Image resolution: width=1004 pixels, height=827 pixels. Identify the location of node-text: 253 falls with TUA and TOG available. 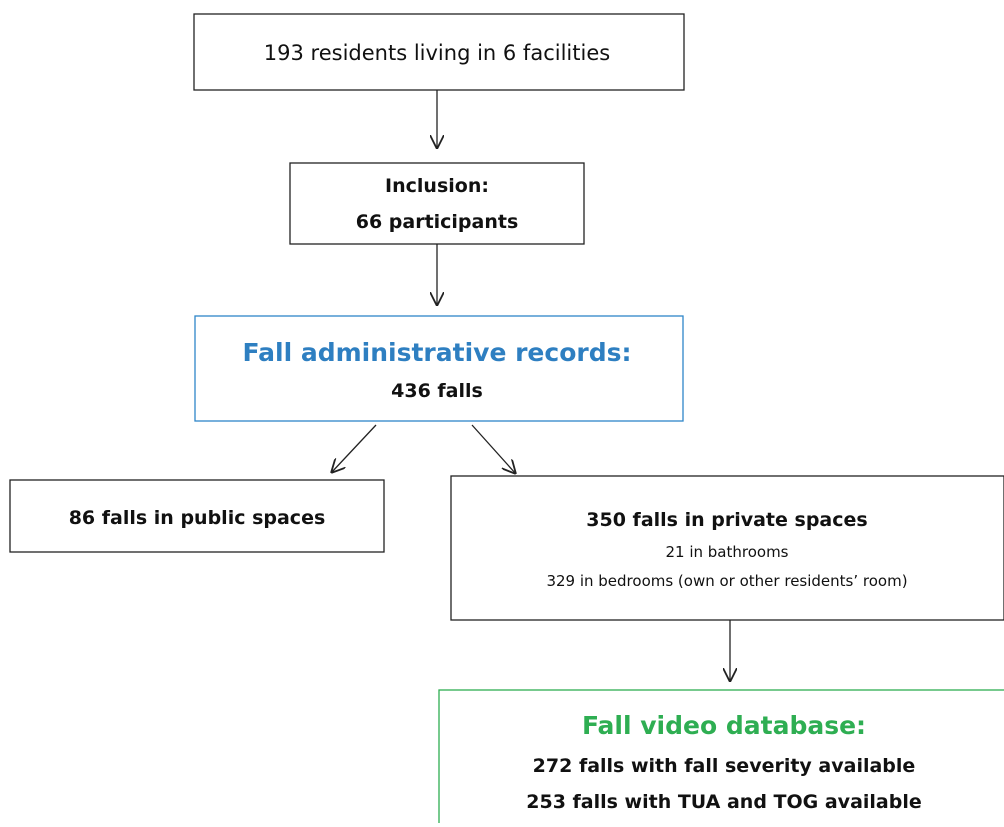
(723, 802).